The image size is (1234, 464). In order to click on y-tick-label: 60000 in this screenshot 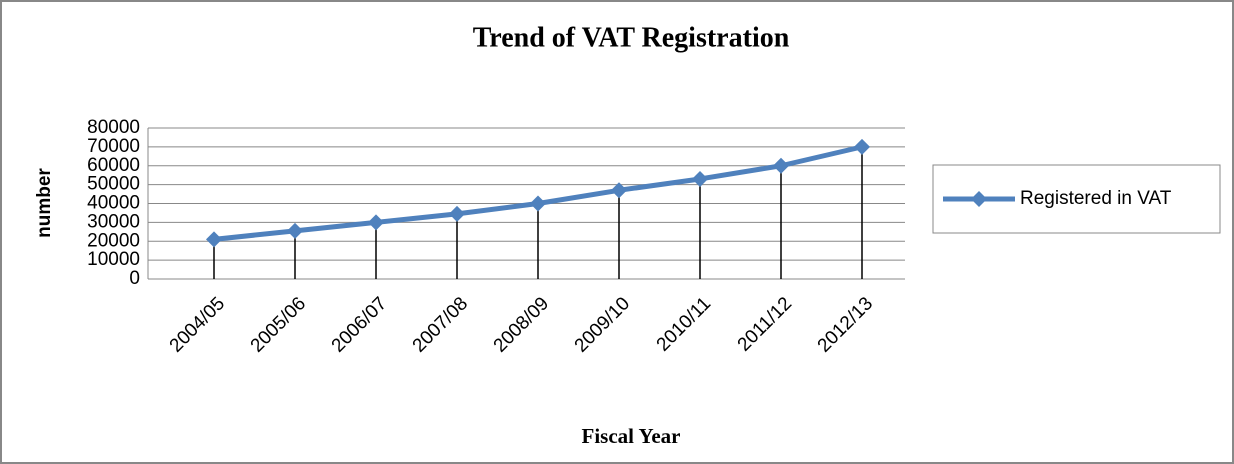, I will do `click(113, 165)`.